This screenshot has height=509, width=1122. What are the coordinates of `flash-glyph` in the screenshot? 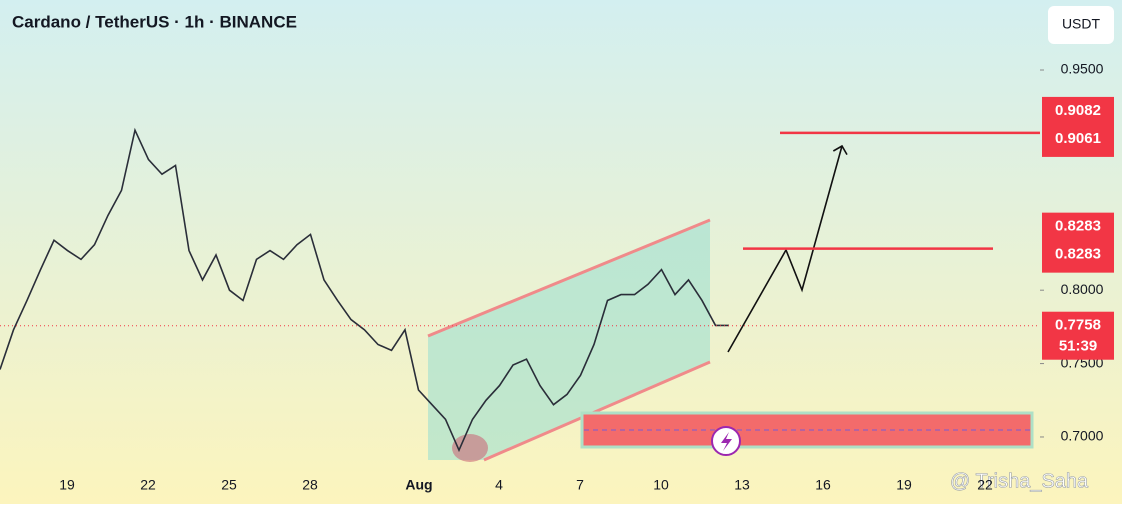 It's located at (726, 441).